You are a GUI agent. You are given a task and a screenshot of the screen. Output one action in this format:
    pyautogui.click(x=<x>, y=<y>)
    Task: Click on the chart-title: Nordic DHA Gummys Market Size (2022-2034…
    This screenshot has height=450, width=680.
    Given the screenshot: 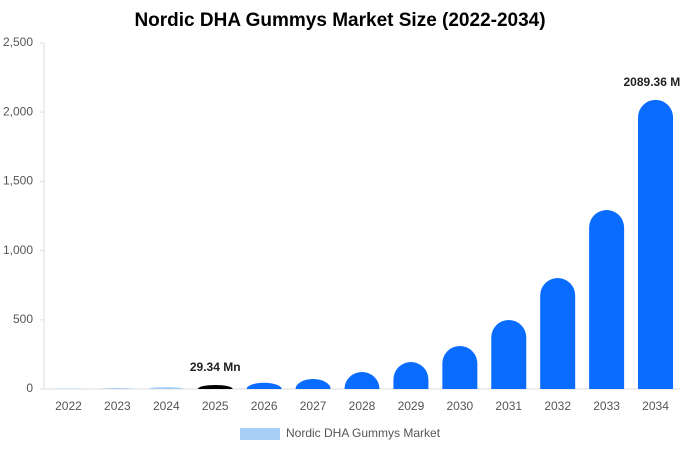 What is the action you would take?
    pyautogui.click(x=339, y=20)
    